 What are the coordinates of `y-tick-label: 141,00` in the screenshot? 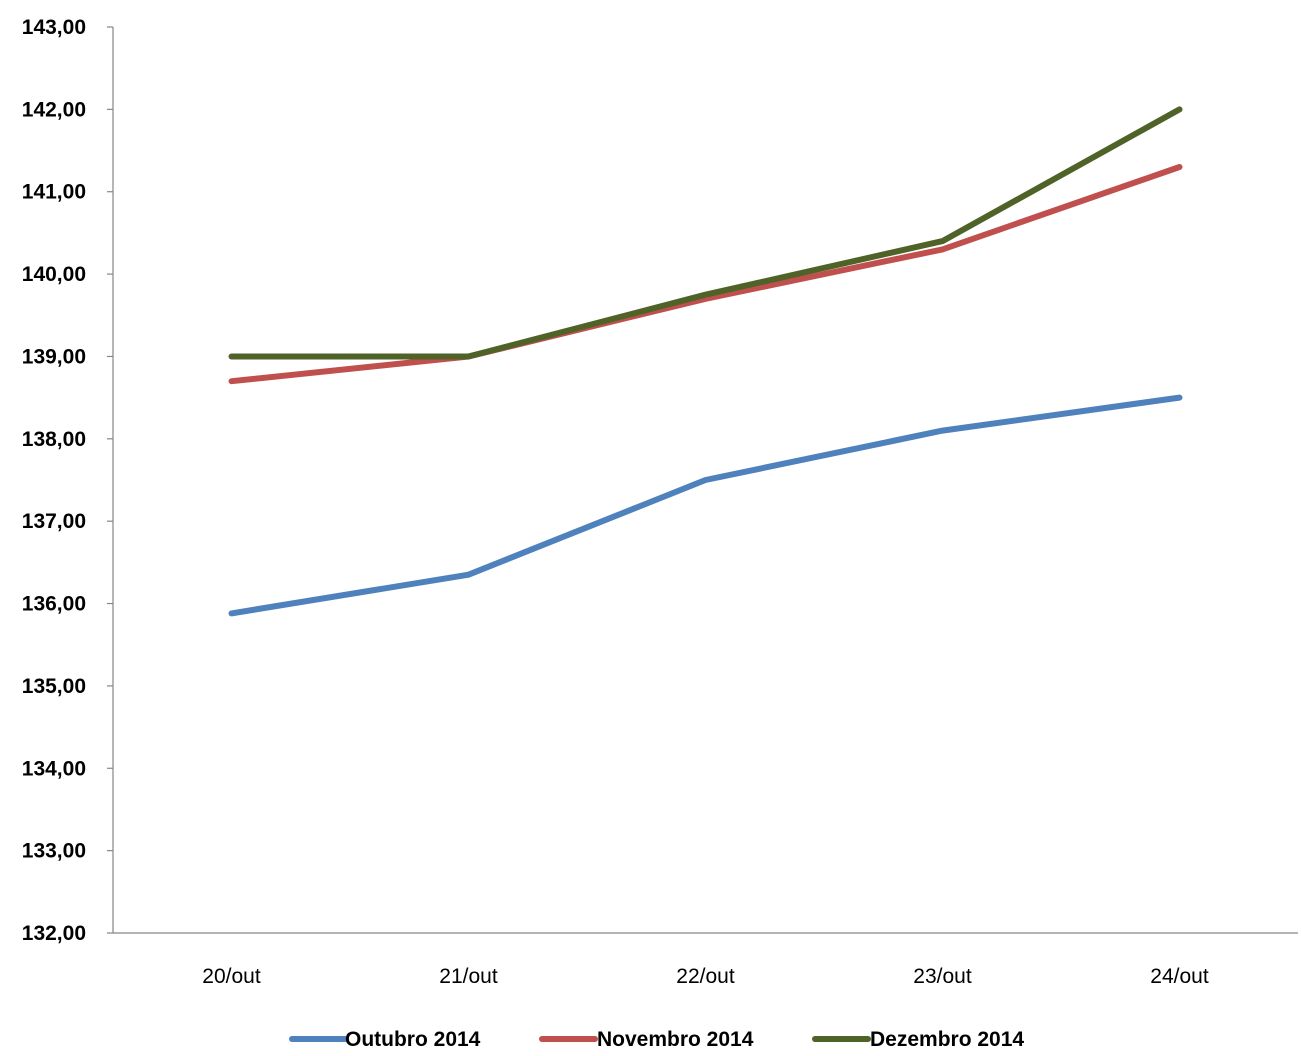 It's located at (54, 192).